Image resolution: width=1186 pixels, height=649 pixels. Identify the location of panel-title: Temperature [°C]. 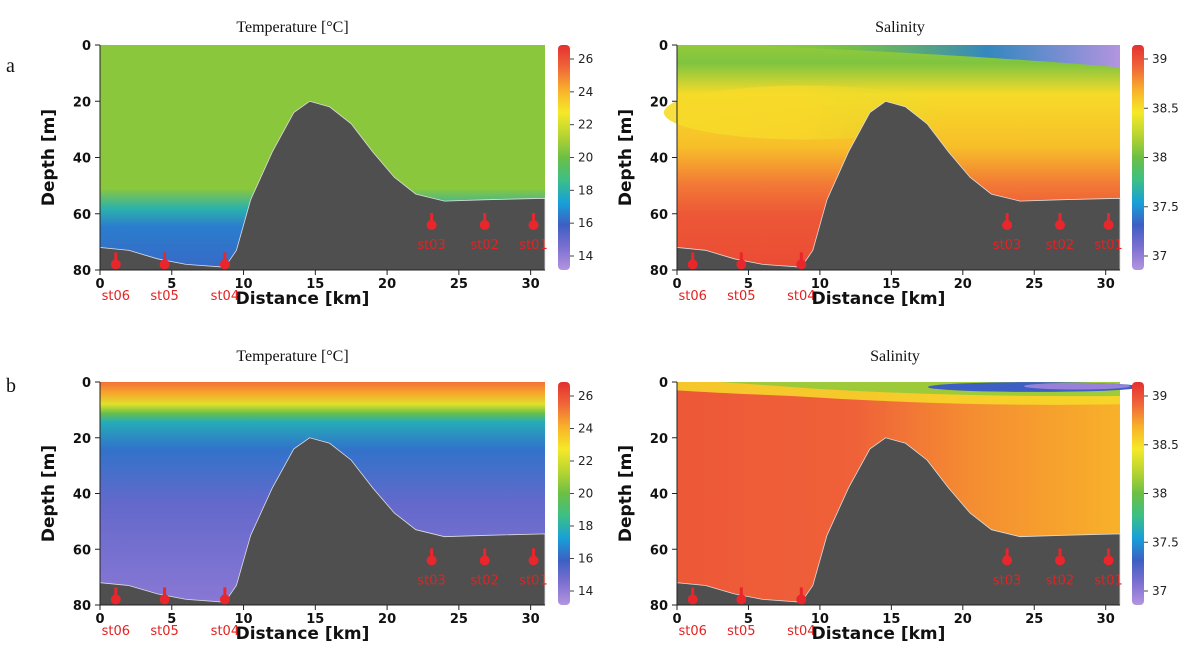
(292, 27).